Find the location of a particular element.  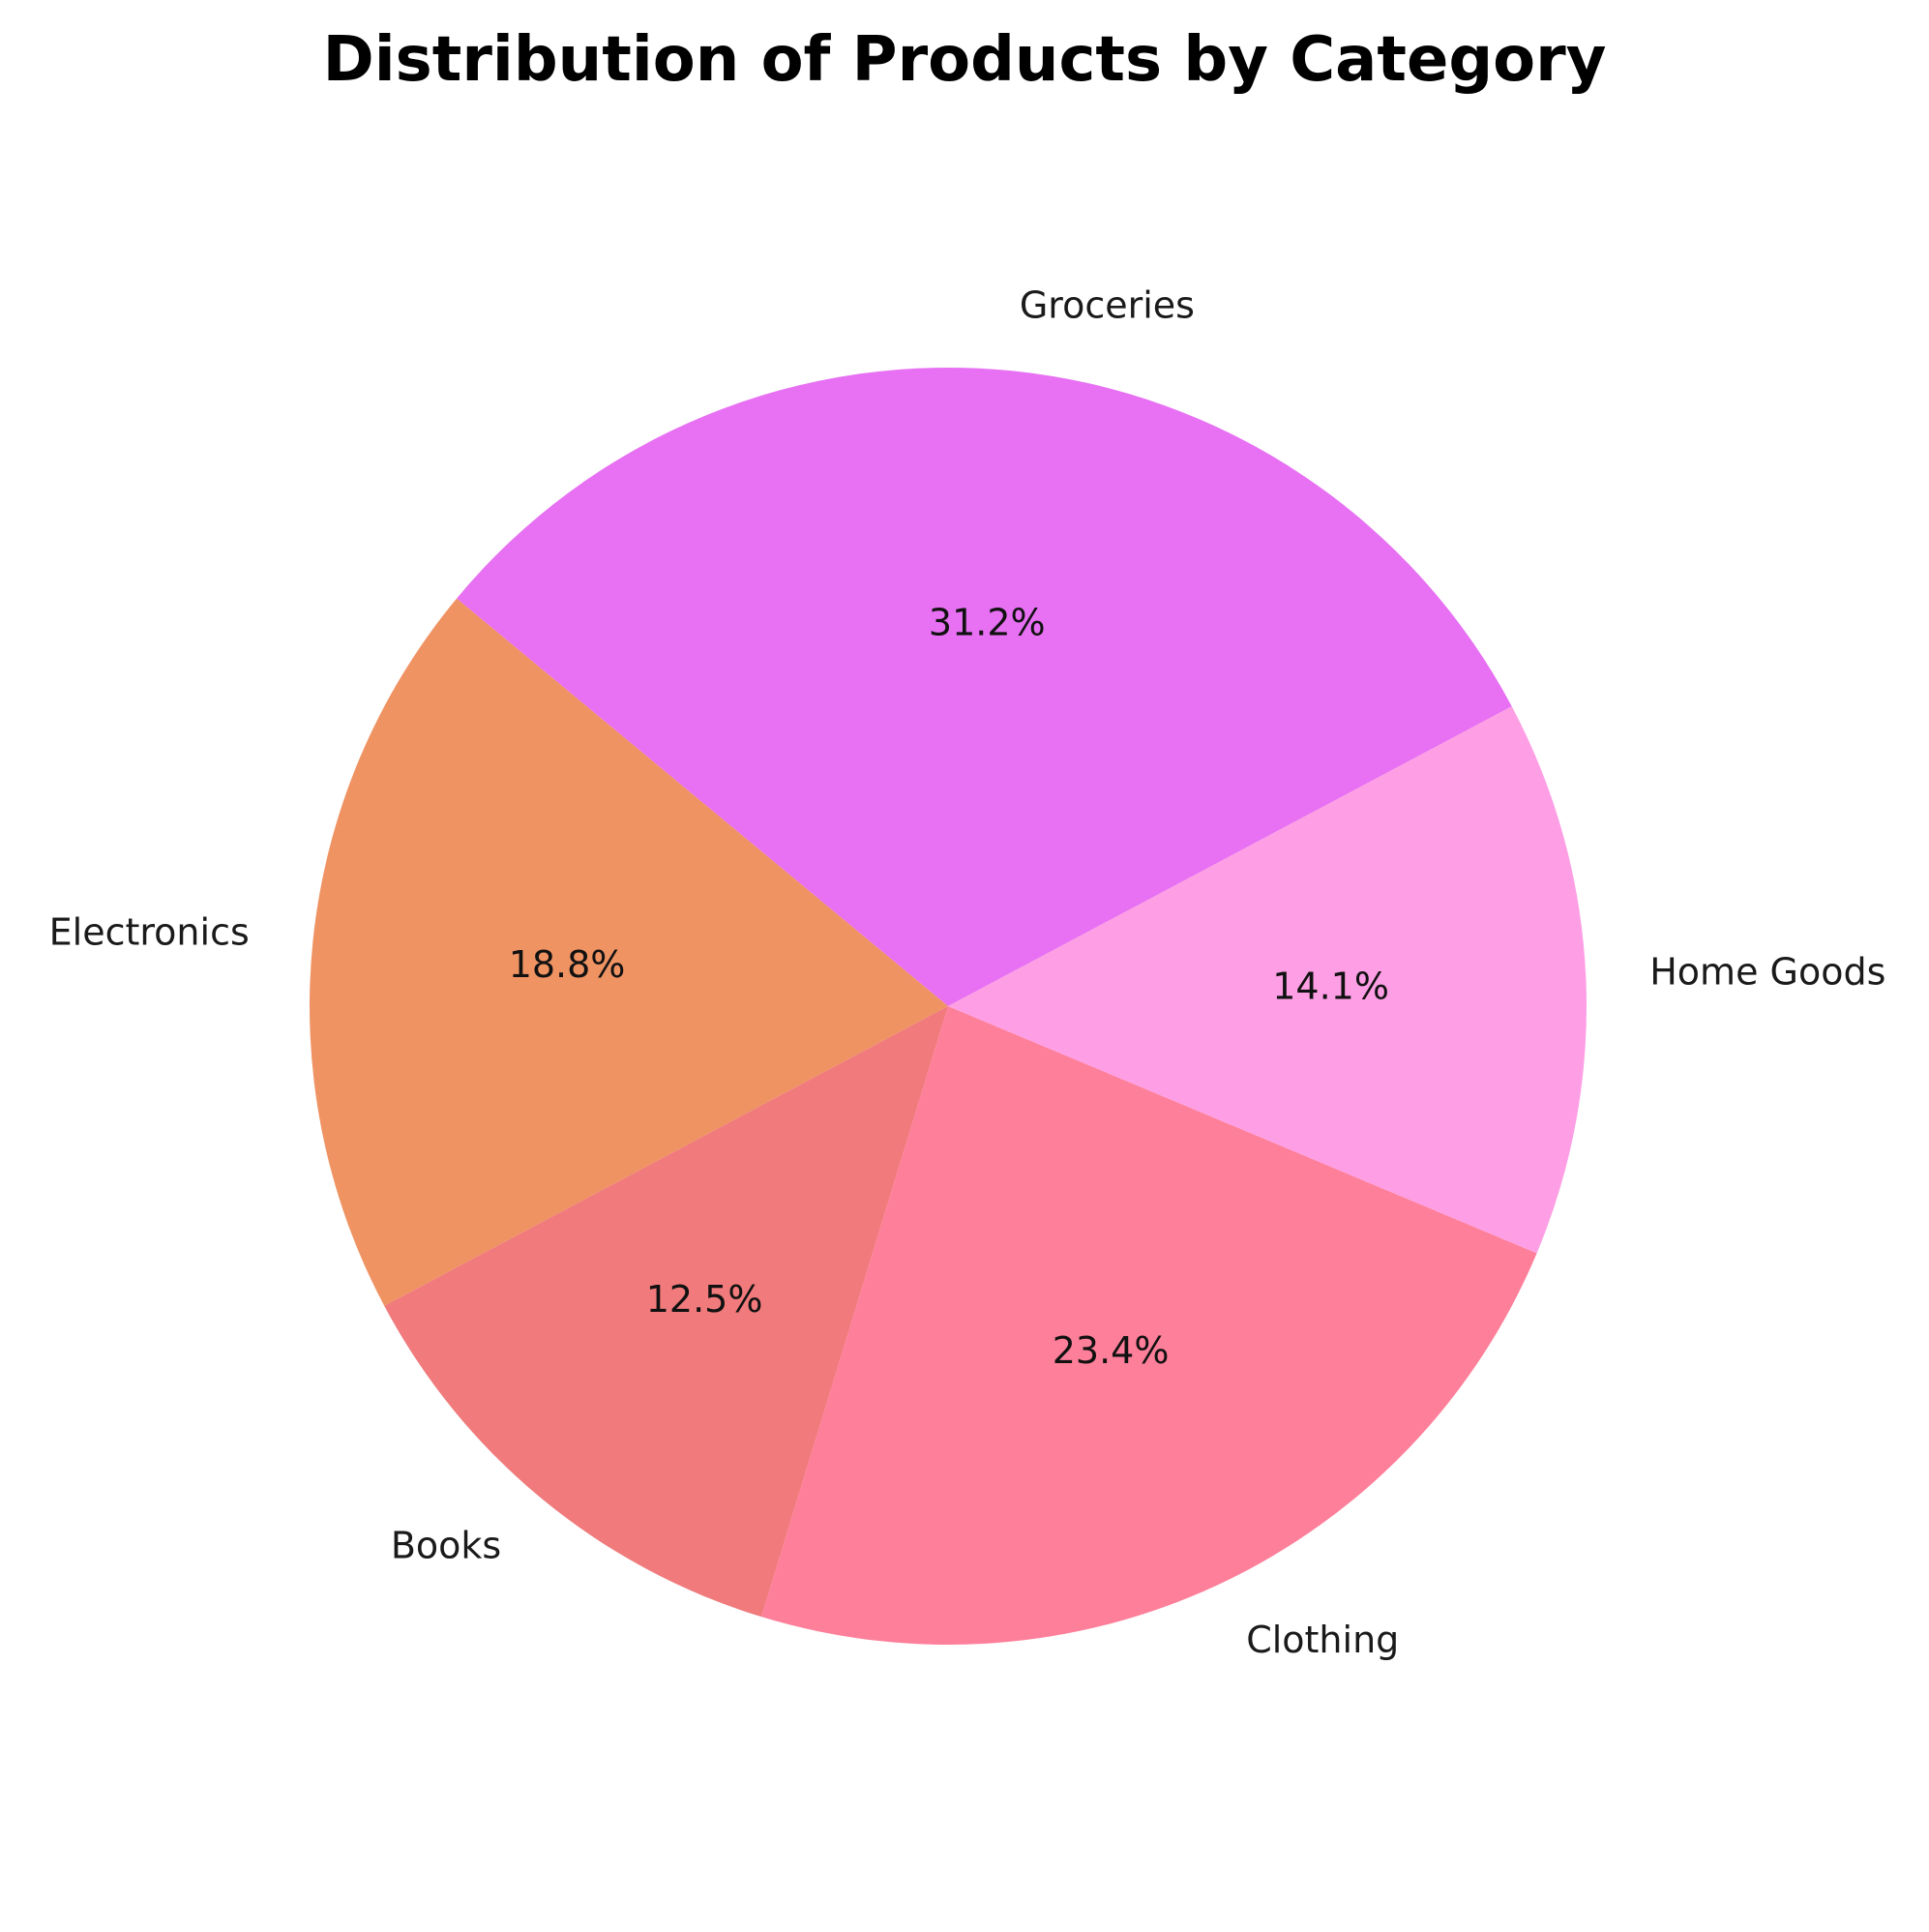

chart-title: Distribution of Products by Category is located at coordinates (965, 60).